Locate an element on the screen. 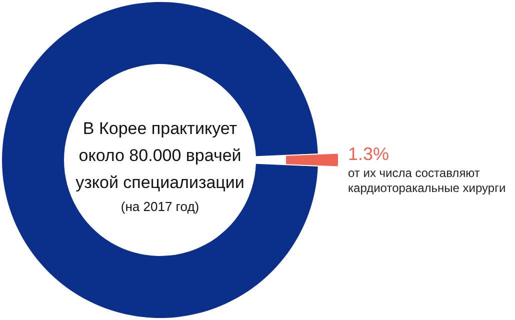  text: (на 2017 год) is located at coordinates (160, 206).